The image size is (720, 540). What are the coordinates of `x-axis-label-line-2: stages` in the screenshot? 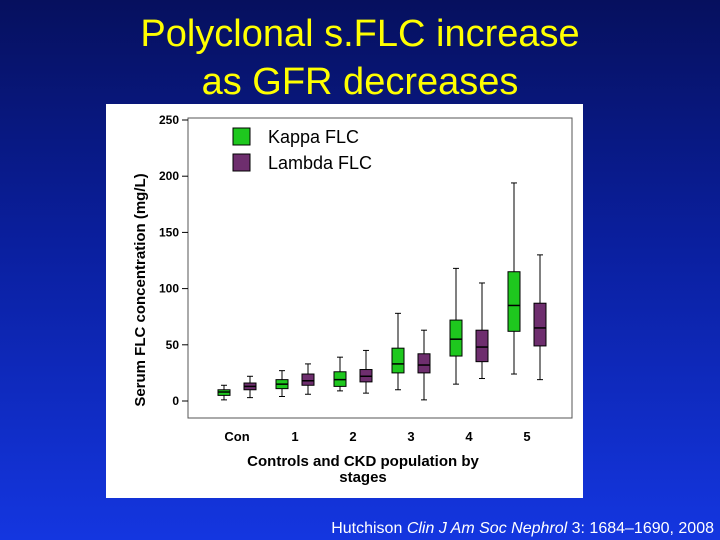 It's located at (363, 477).